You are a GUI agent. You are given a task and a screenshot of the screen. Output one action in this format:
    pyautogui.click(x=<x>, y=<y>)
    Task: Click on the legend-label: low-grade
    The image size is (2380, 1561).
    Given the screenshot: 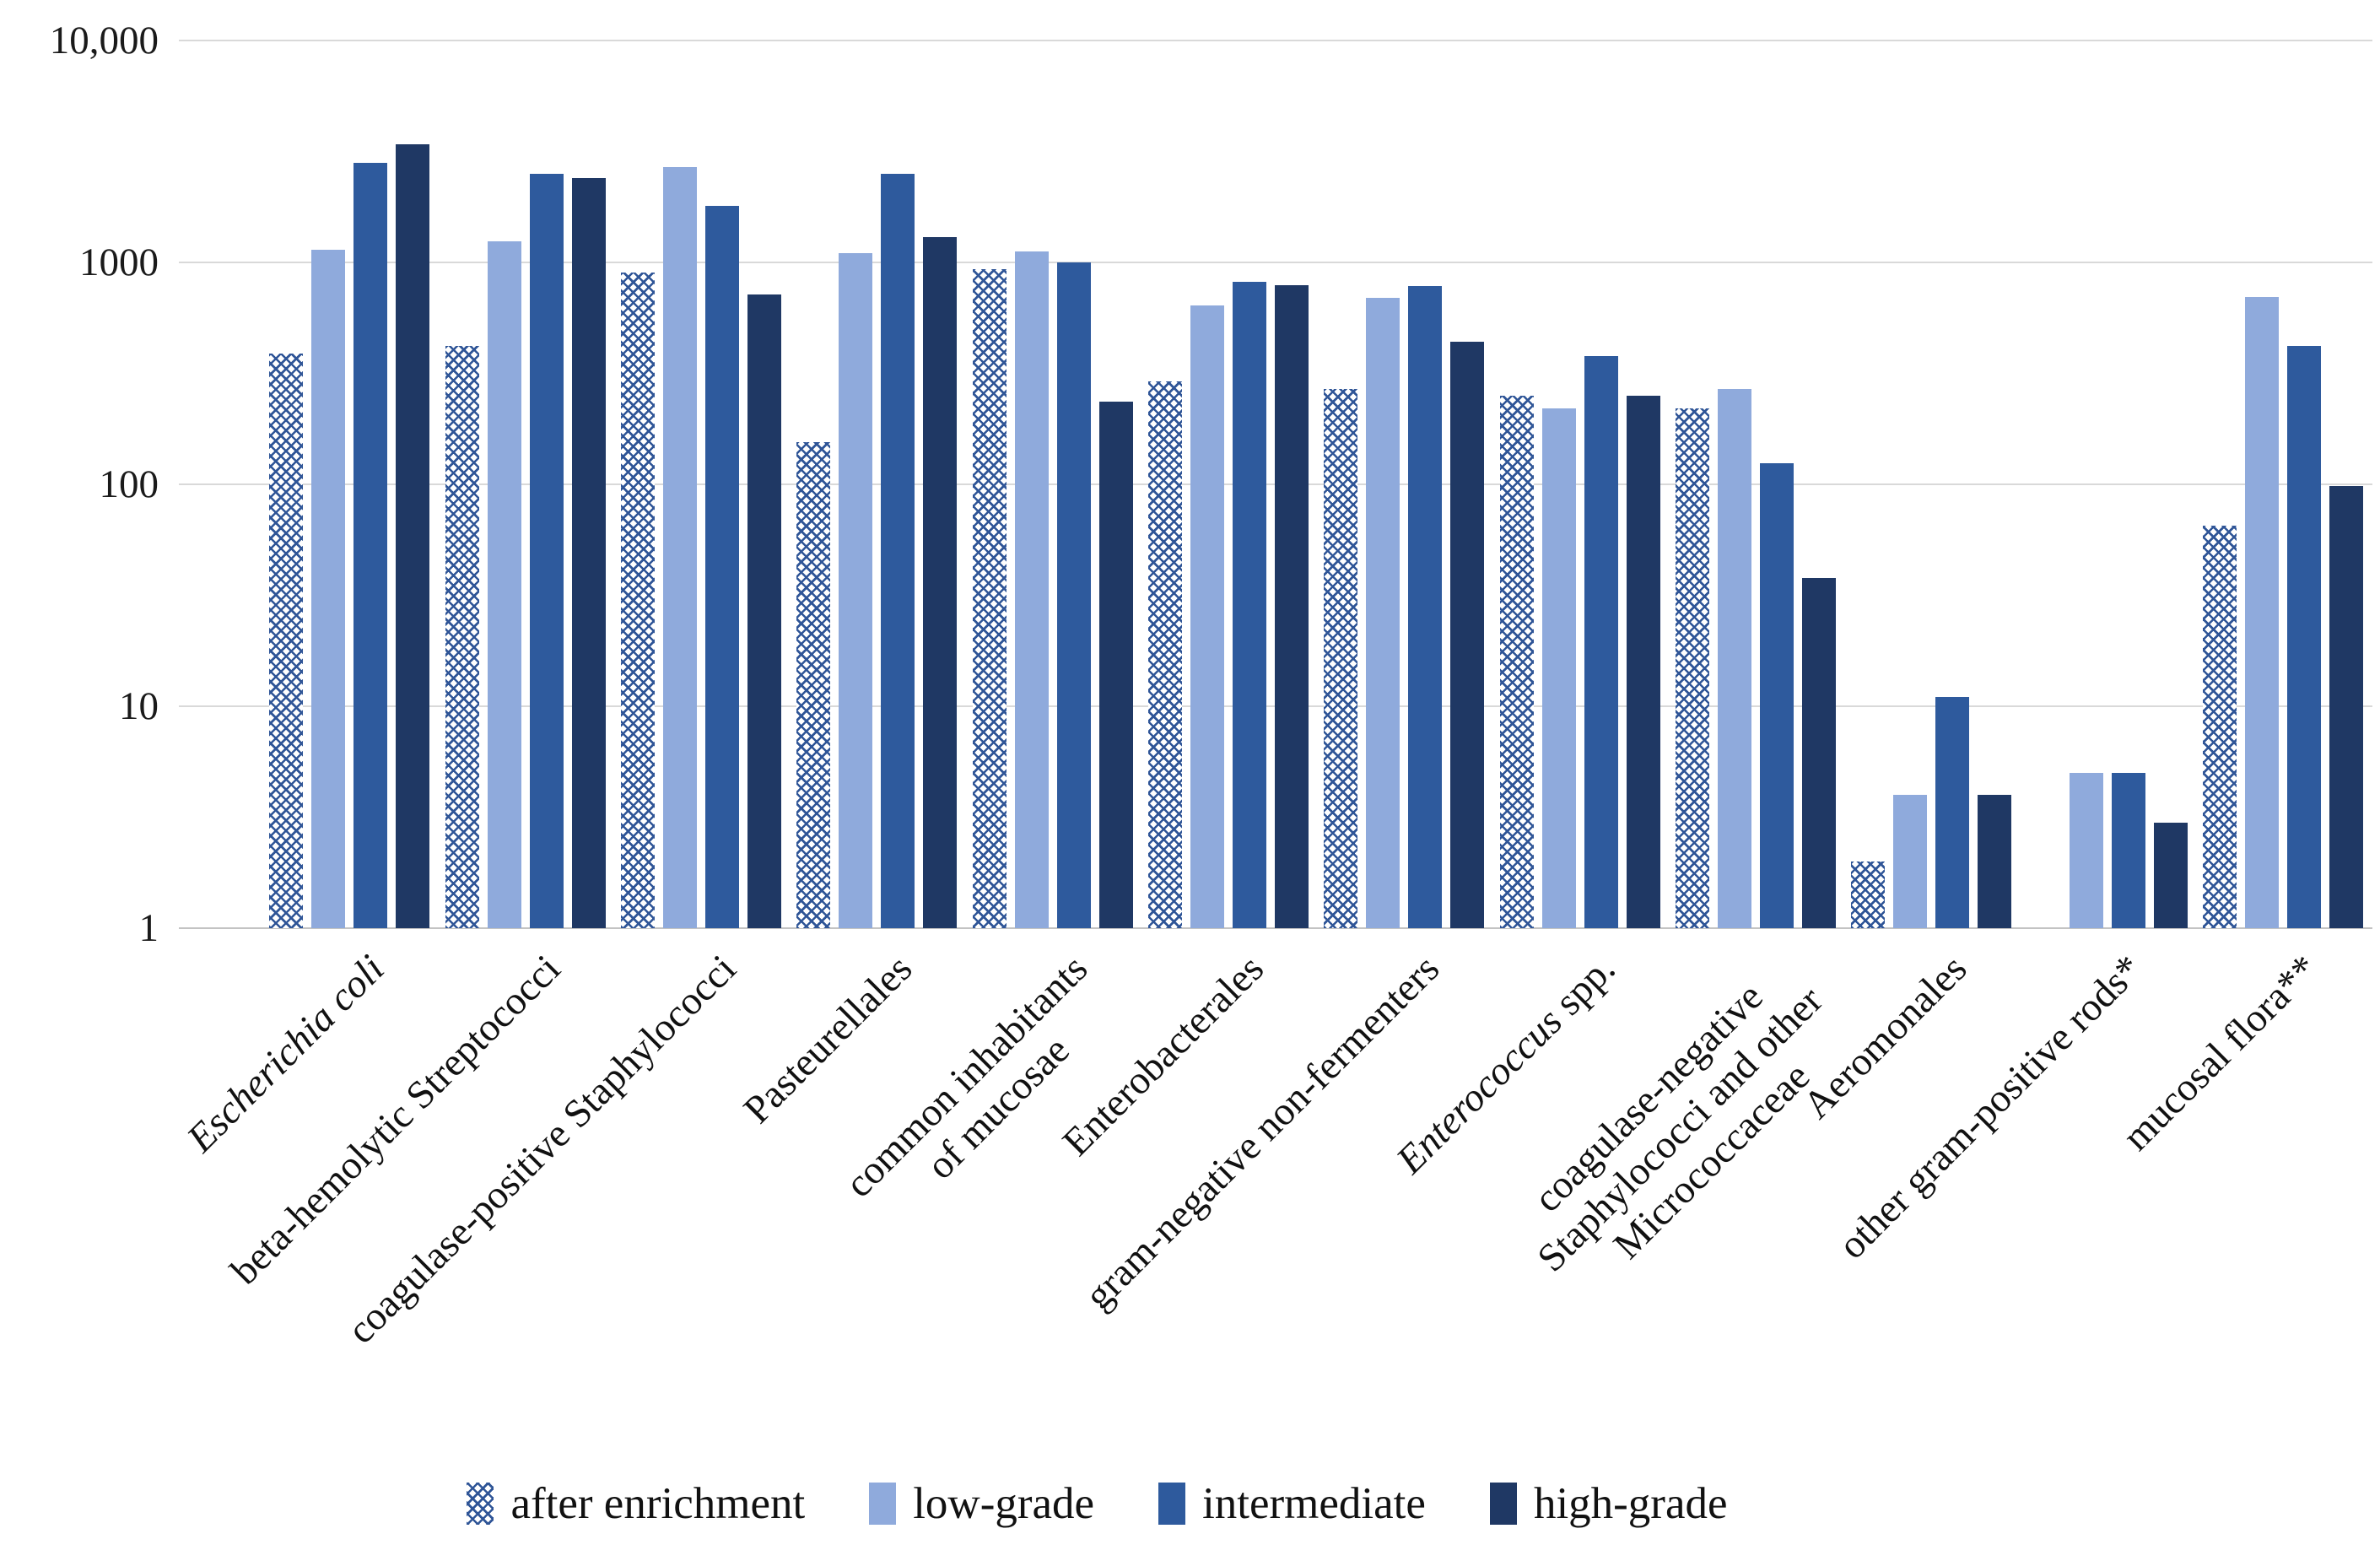 What is the action you would take?
    pyautogui.click(x=1004, y=1503)
    